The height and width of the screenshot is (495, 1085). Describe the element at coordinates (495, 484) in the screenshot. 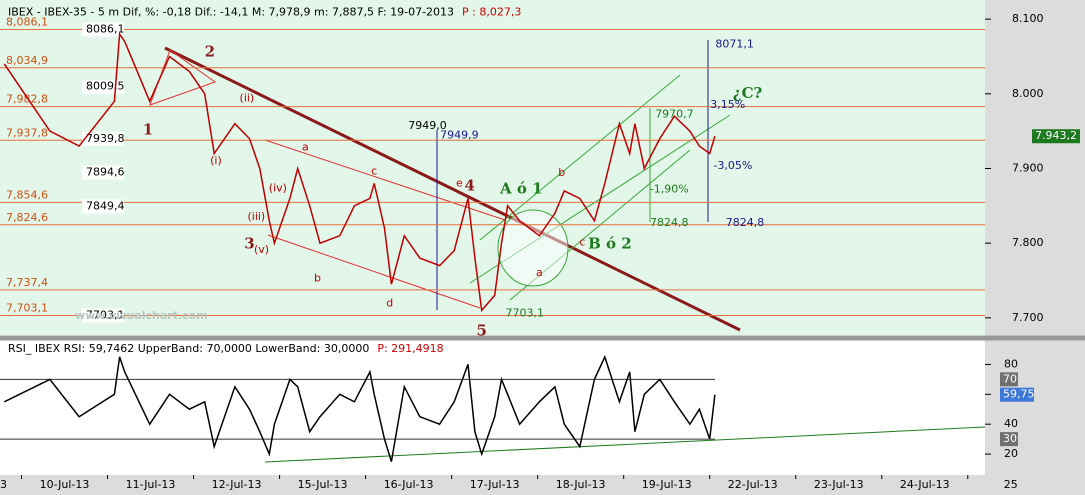

I see `x-tick-label: 17-Jul-13` at that location.